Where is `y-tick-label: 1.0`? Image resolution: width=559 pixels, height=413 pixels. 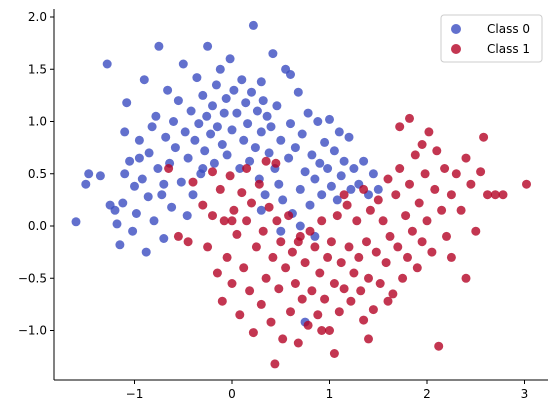 y-tick-label: 1.0 is located at coordinates (37, 122).